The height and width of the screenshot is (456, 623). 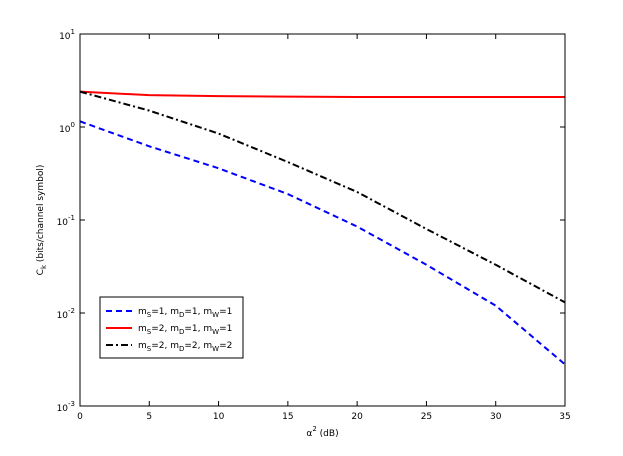 What do you see at coordinates (149, 417) in the screenshot?
I see `x-tick-label: 5` at bounding box center [149, 417].